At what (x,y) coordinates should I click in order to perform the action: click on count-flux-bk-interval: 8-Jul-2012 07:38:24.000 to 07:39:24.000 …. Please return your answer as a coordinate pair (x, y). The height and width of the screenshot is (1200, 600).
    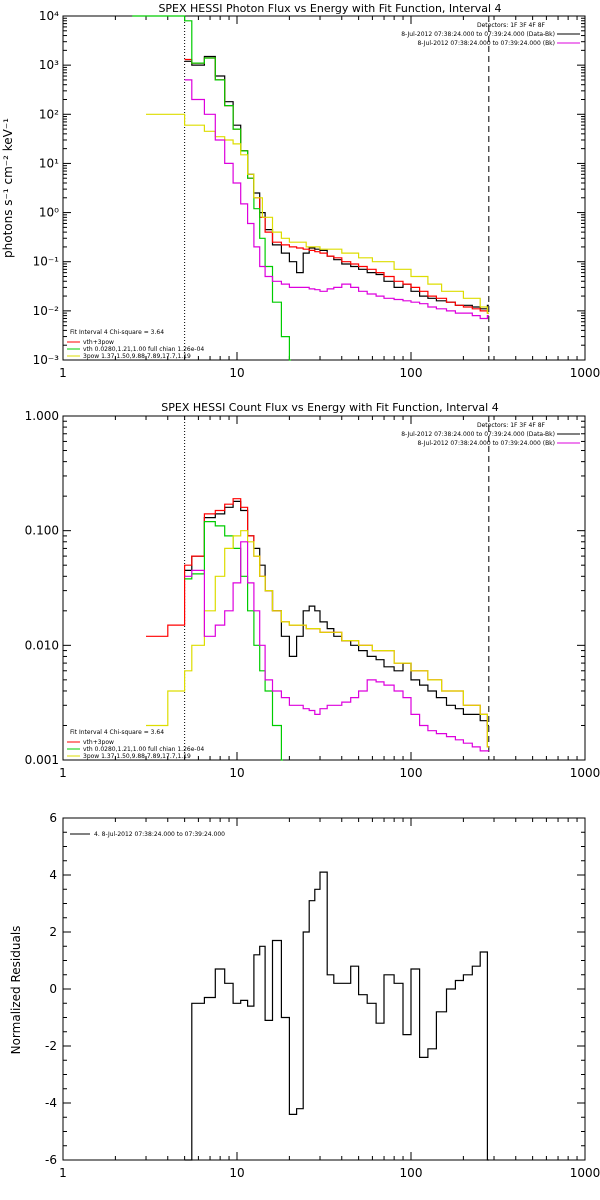
    Looking at the image, I should click on (486, 443).